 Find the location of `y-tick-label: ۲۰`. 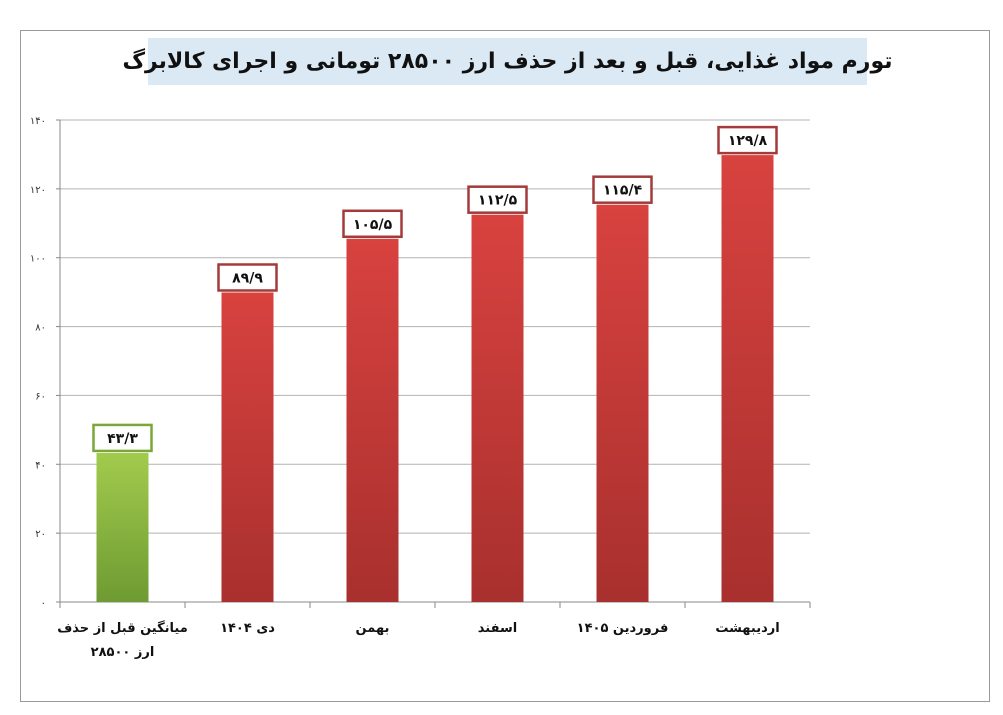

y-tick-label: ۲۰ is located at coordinates (40, 534).